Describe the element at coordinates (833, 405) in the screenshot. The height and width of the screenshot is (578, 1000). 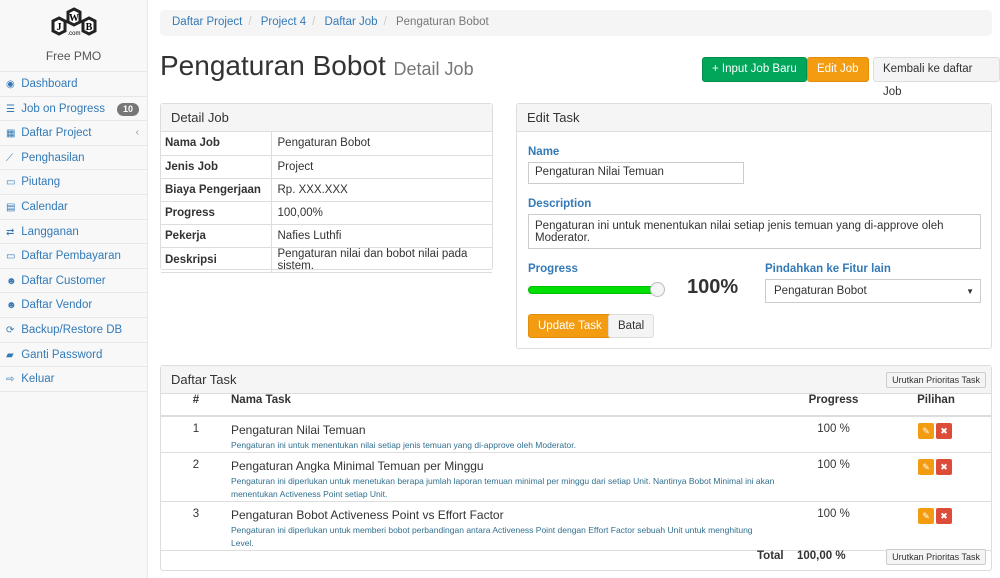
I see `col-progress: Progress` at that location.